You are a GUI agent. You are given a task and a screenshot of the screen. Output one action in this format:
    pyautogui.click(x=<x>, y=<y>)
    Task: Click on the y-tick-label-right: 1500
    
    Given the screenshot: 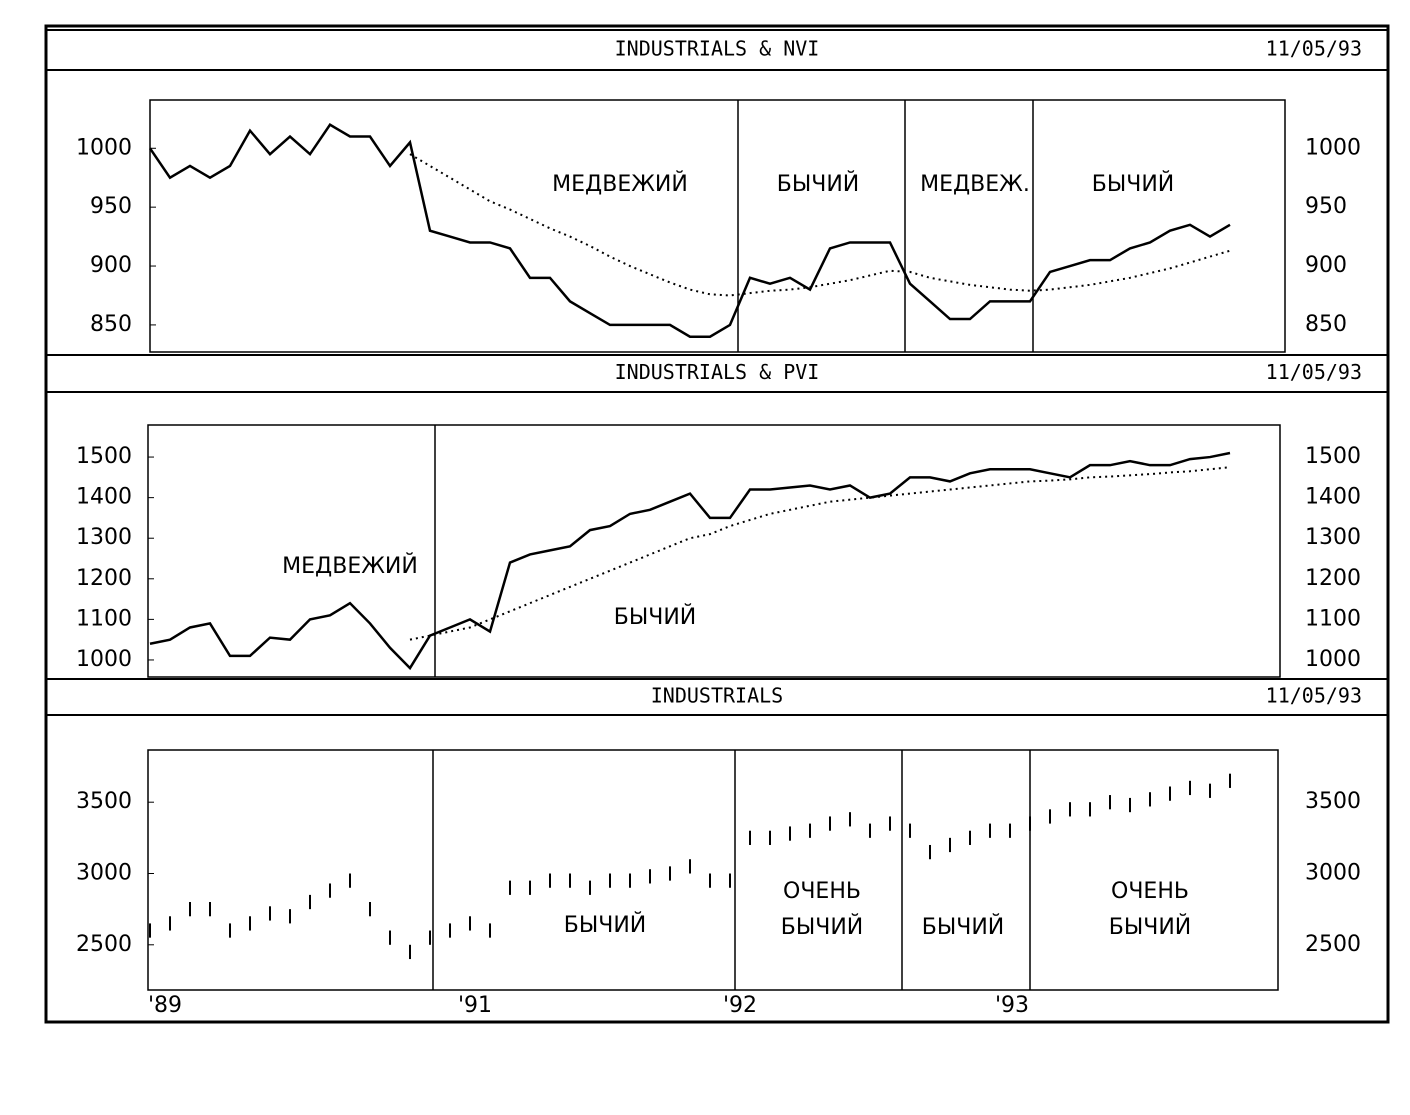 What is the action you would take?
    pyautogui.click(x=1333, y=456)
    